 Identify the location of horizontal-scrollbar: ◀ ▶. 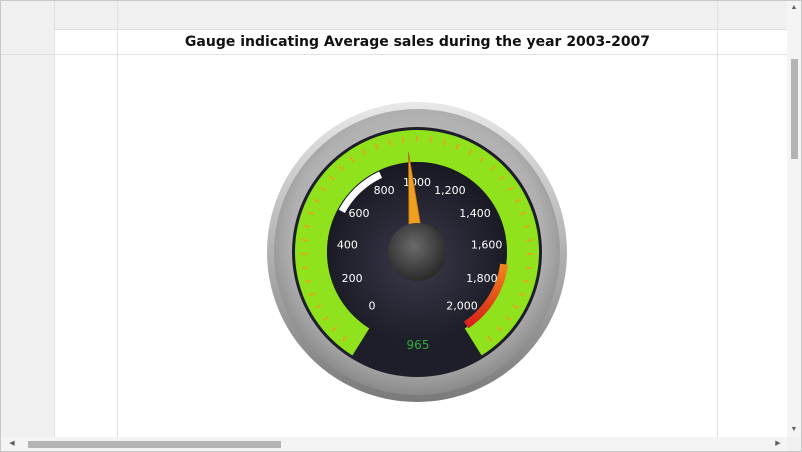
(395, 444).